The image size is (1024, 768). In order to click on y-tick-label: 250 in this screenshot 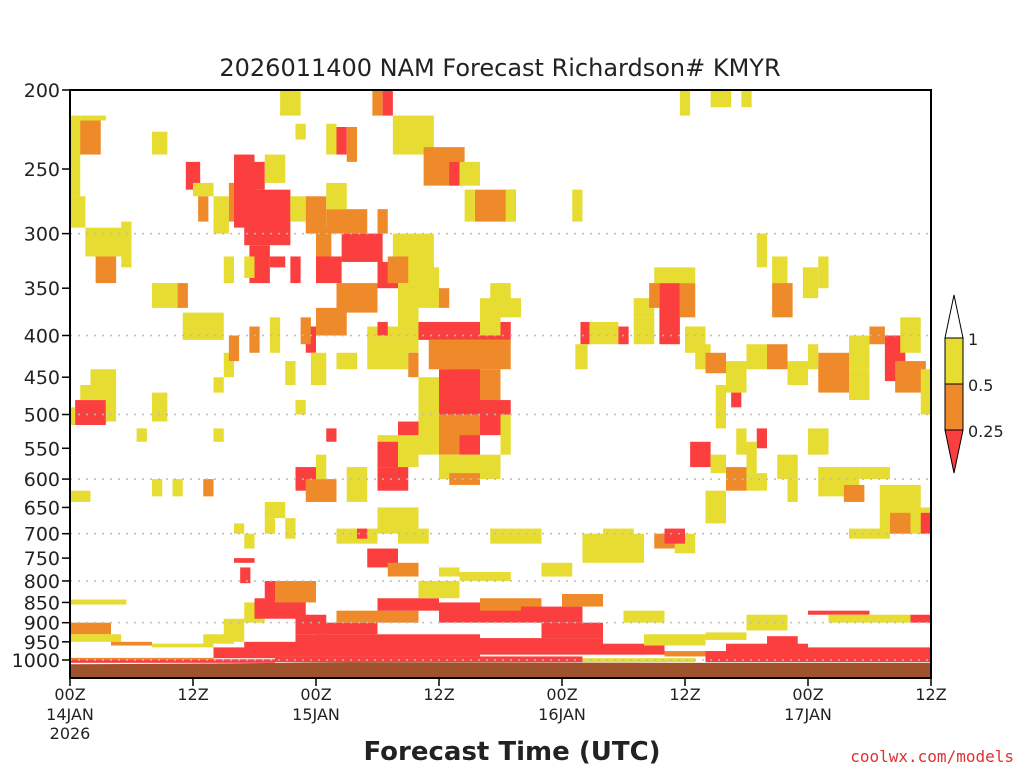, I will do `click(42, 170)`.